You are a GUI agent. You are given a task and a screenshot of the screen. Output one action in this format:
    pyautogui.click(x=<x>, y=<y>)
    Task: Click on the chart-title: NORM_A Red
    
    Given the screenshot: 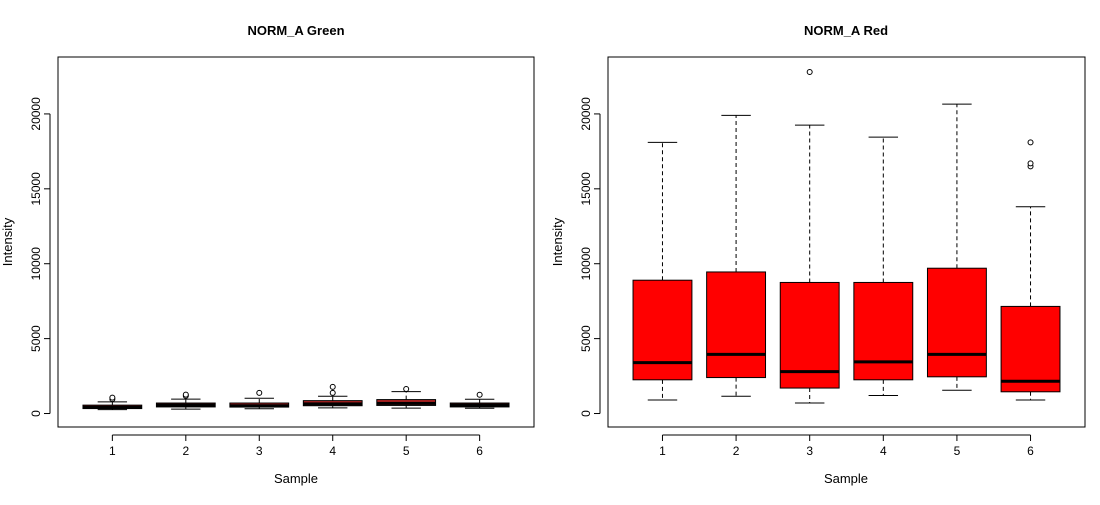 What is the action you would take?
    pyautogui.click(x=846, y=30)
    